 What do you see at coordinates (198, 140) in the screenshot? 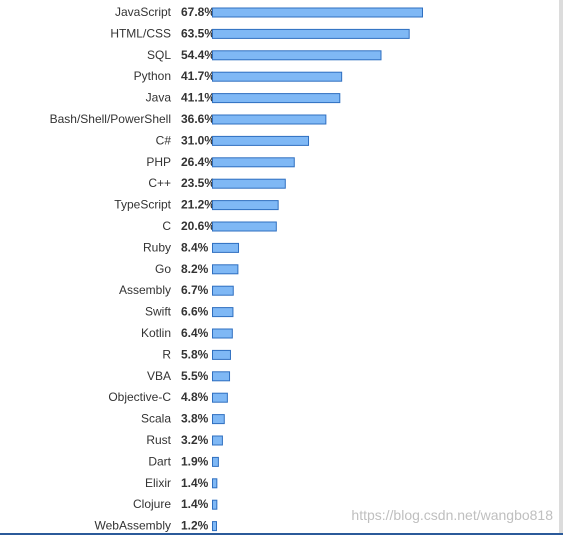
I see `value-label: 31.0%` at bounding box center [198, 140].